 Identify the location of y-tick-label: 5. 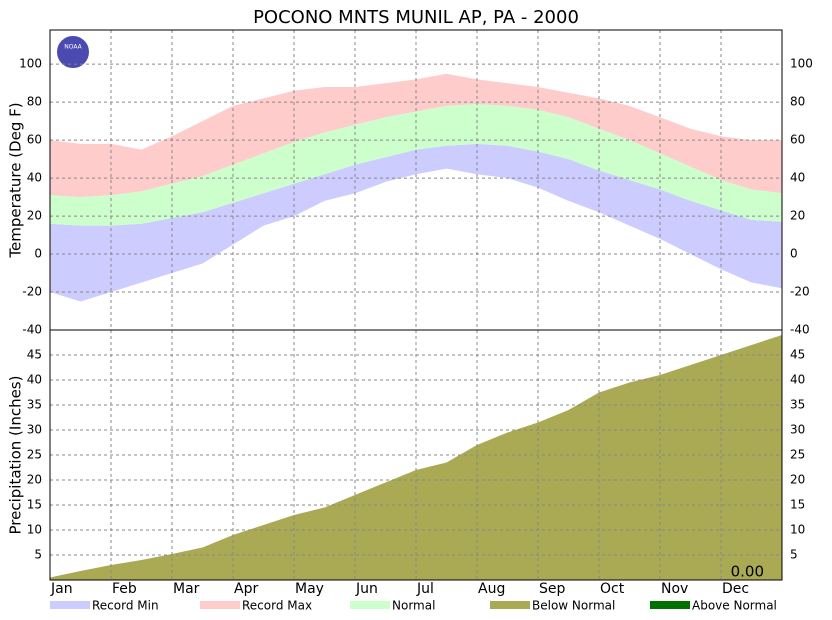
(38, 555).